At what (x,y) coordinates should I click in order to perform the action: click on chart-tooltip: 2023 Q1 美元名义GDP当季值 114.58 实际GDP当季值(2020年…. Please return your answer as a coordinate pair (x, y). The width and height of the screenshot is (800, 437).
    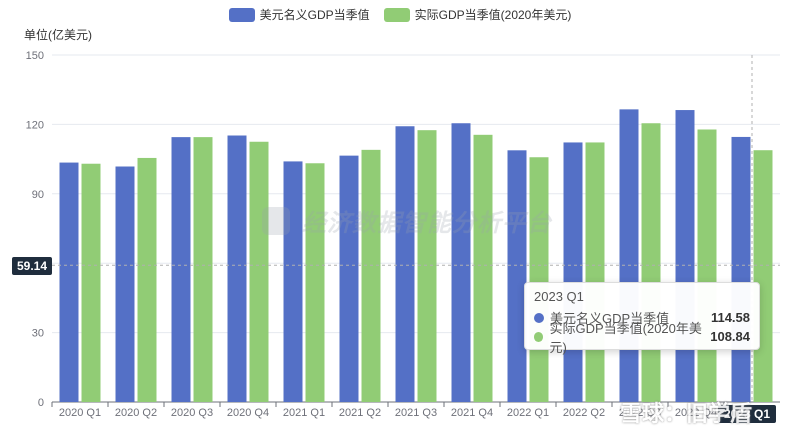
    Looking at the image, I should click on (642, 318).